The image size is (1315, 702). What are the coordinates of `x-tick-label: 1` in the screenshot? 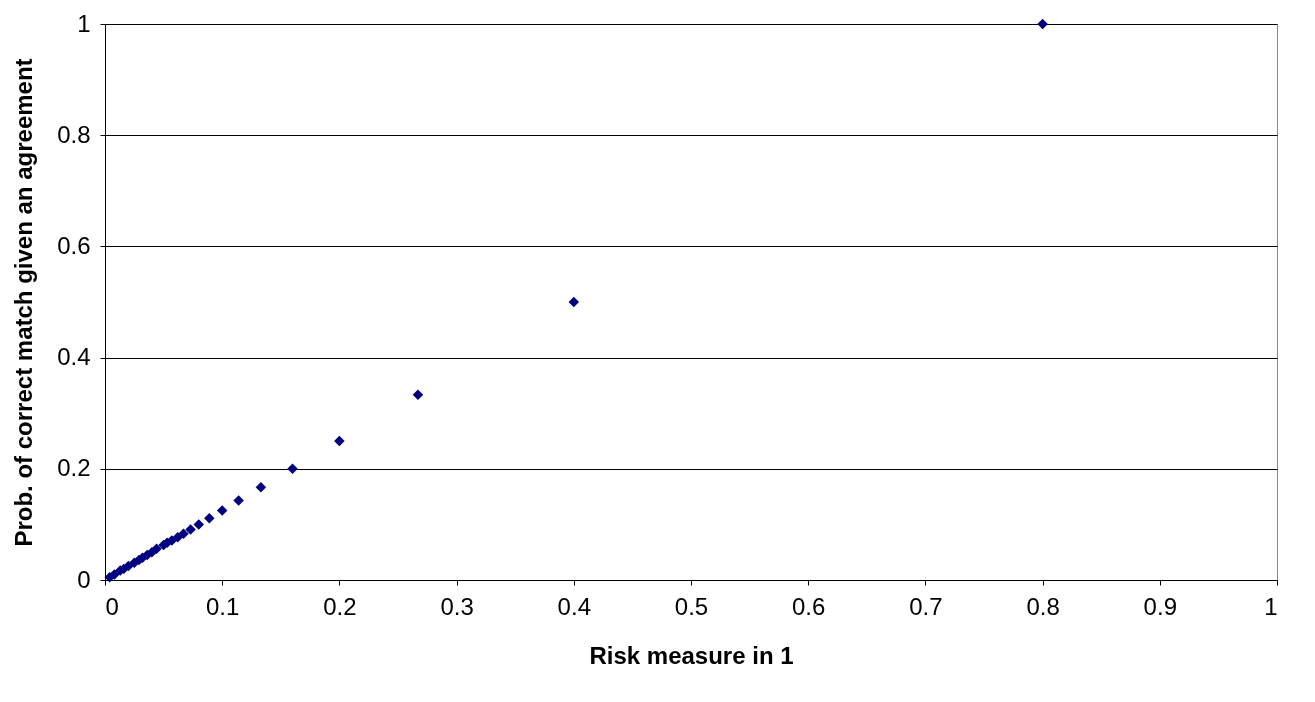 It's located at (1271, 606).